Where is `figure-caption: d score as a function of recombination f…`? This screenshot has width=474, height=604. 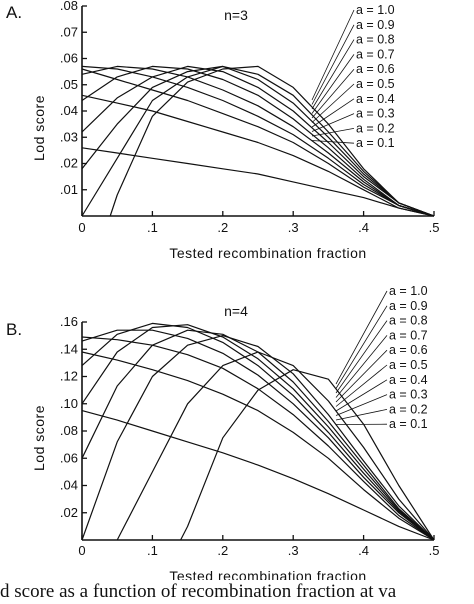
figure-caption: d score as a function of recombination f… is located at coordinates (198, 591).